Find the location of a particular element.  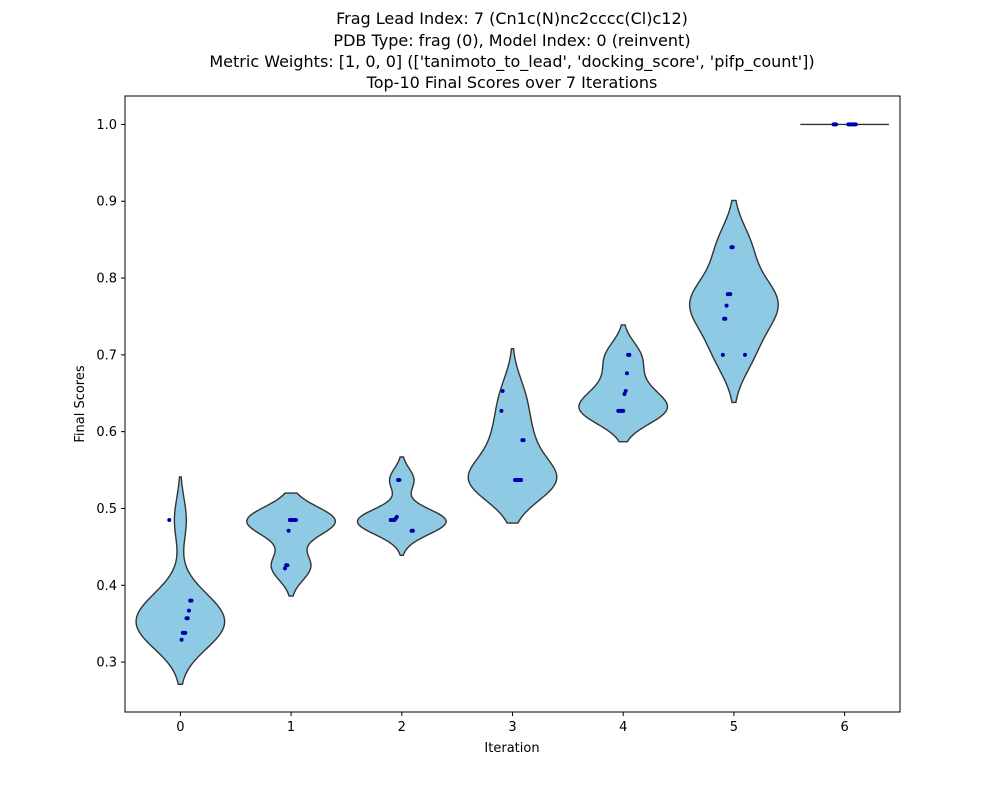

x-tick-label: 5 is located at coordinates (734, 727).